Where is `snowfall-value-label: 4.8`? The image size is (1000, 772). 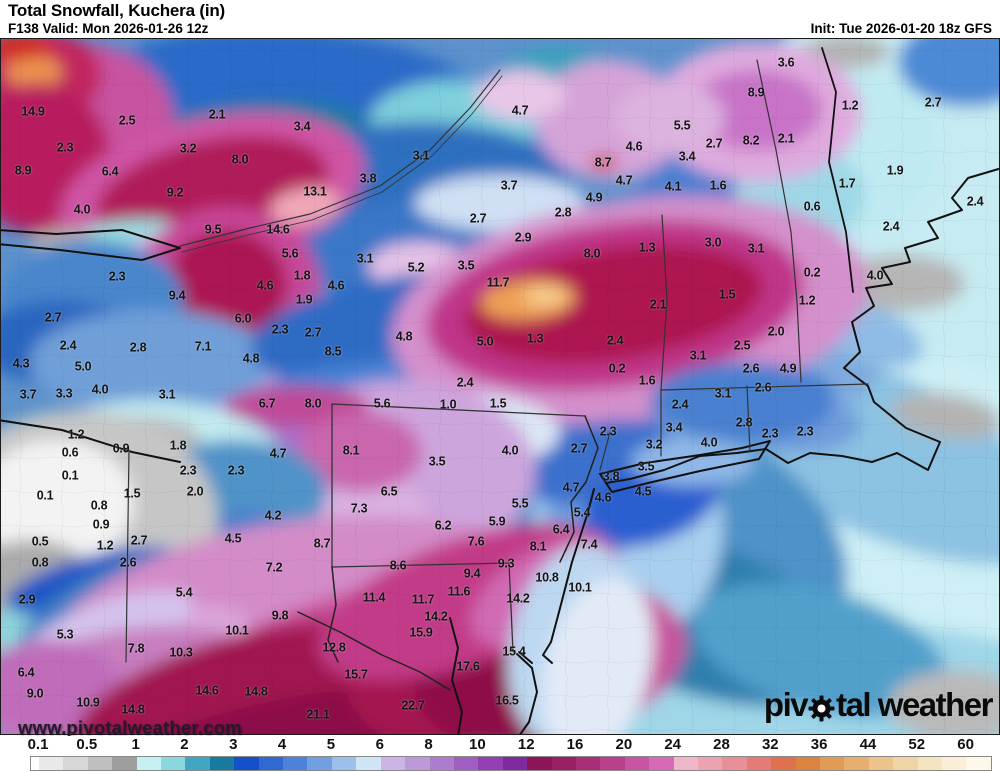
snowfall-value-label: 4.8 is located at coordinates (404, 336).